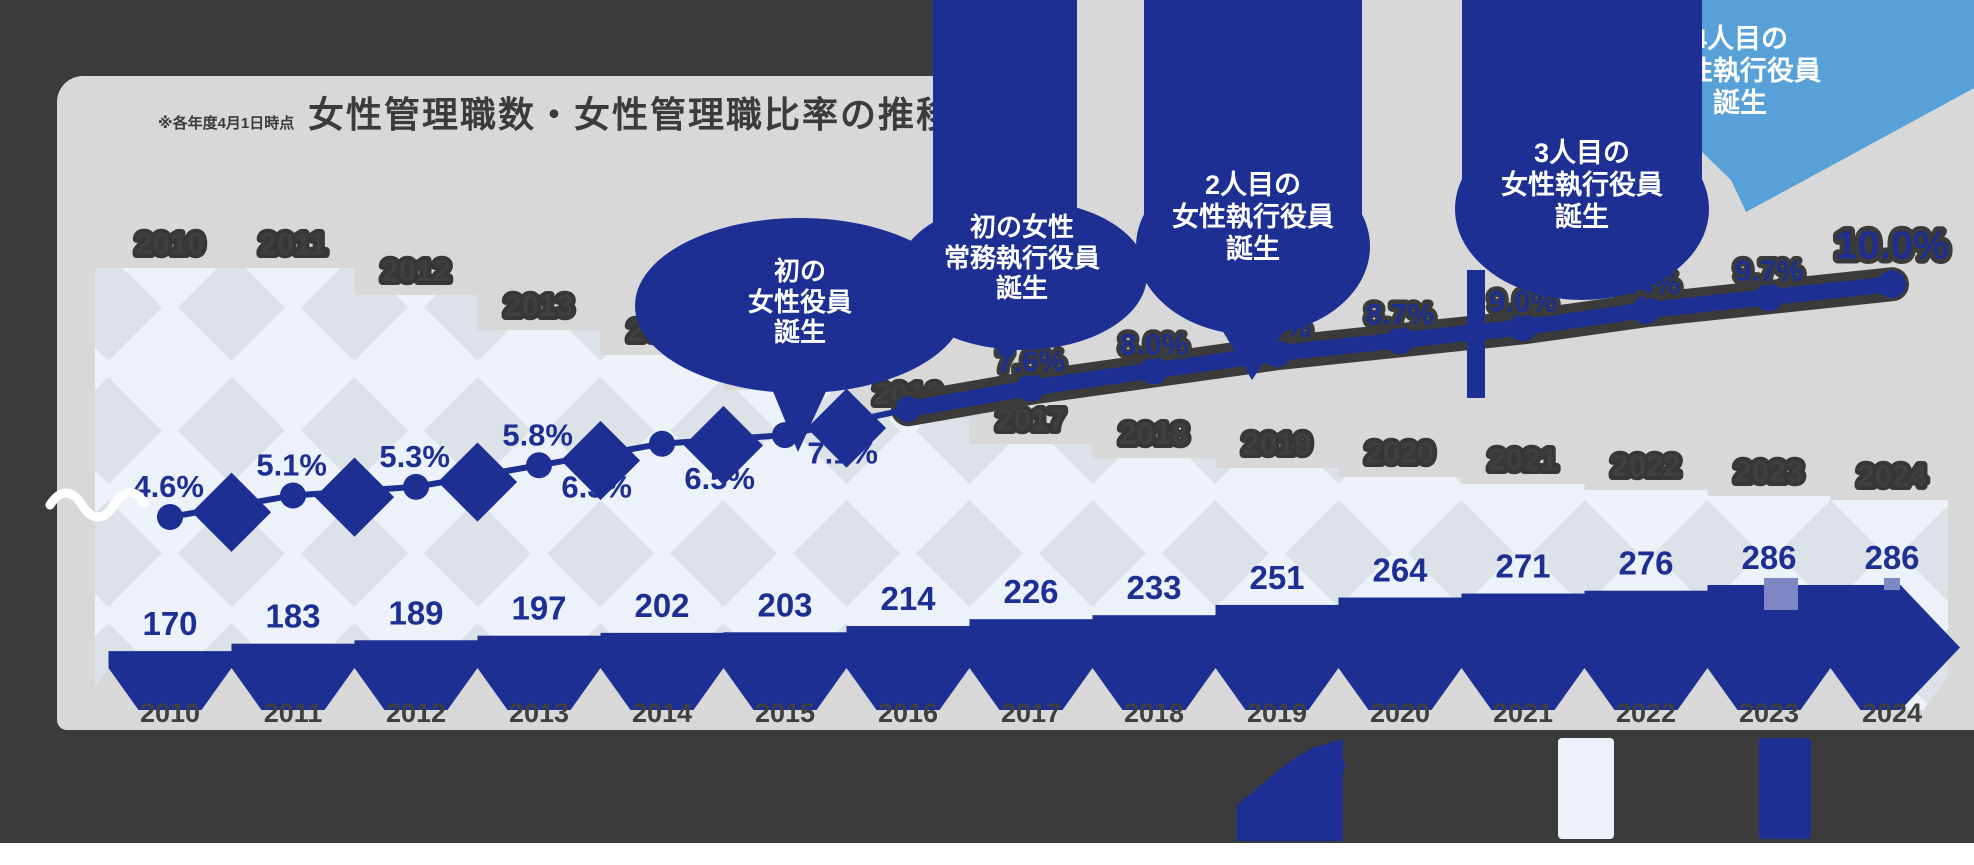  I want to click on bar-band-arrow-end, so click(1930, 647).